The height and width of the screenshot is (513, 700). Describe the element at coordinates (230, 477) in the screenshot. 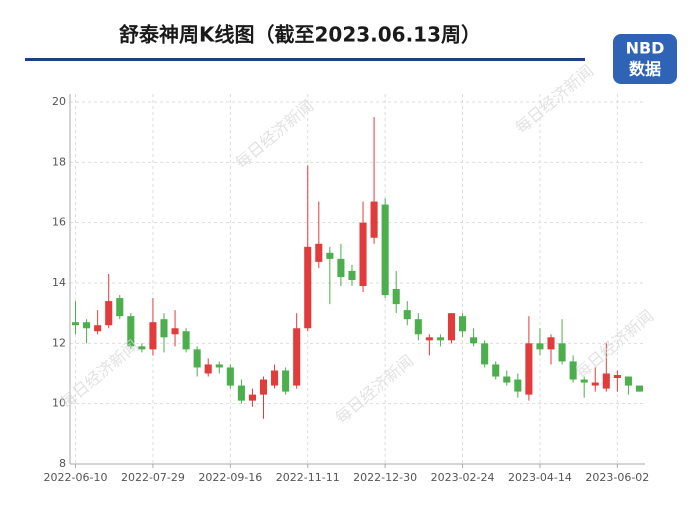

I see `x-tick-label: 2022-09-16` at that location.